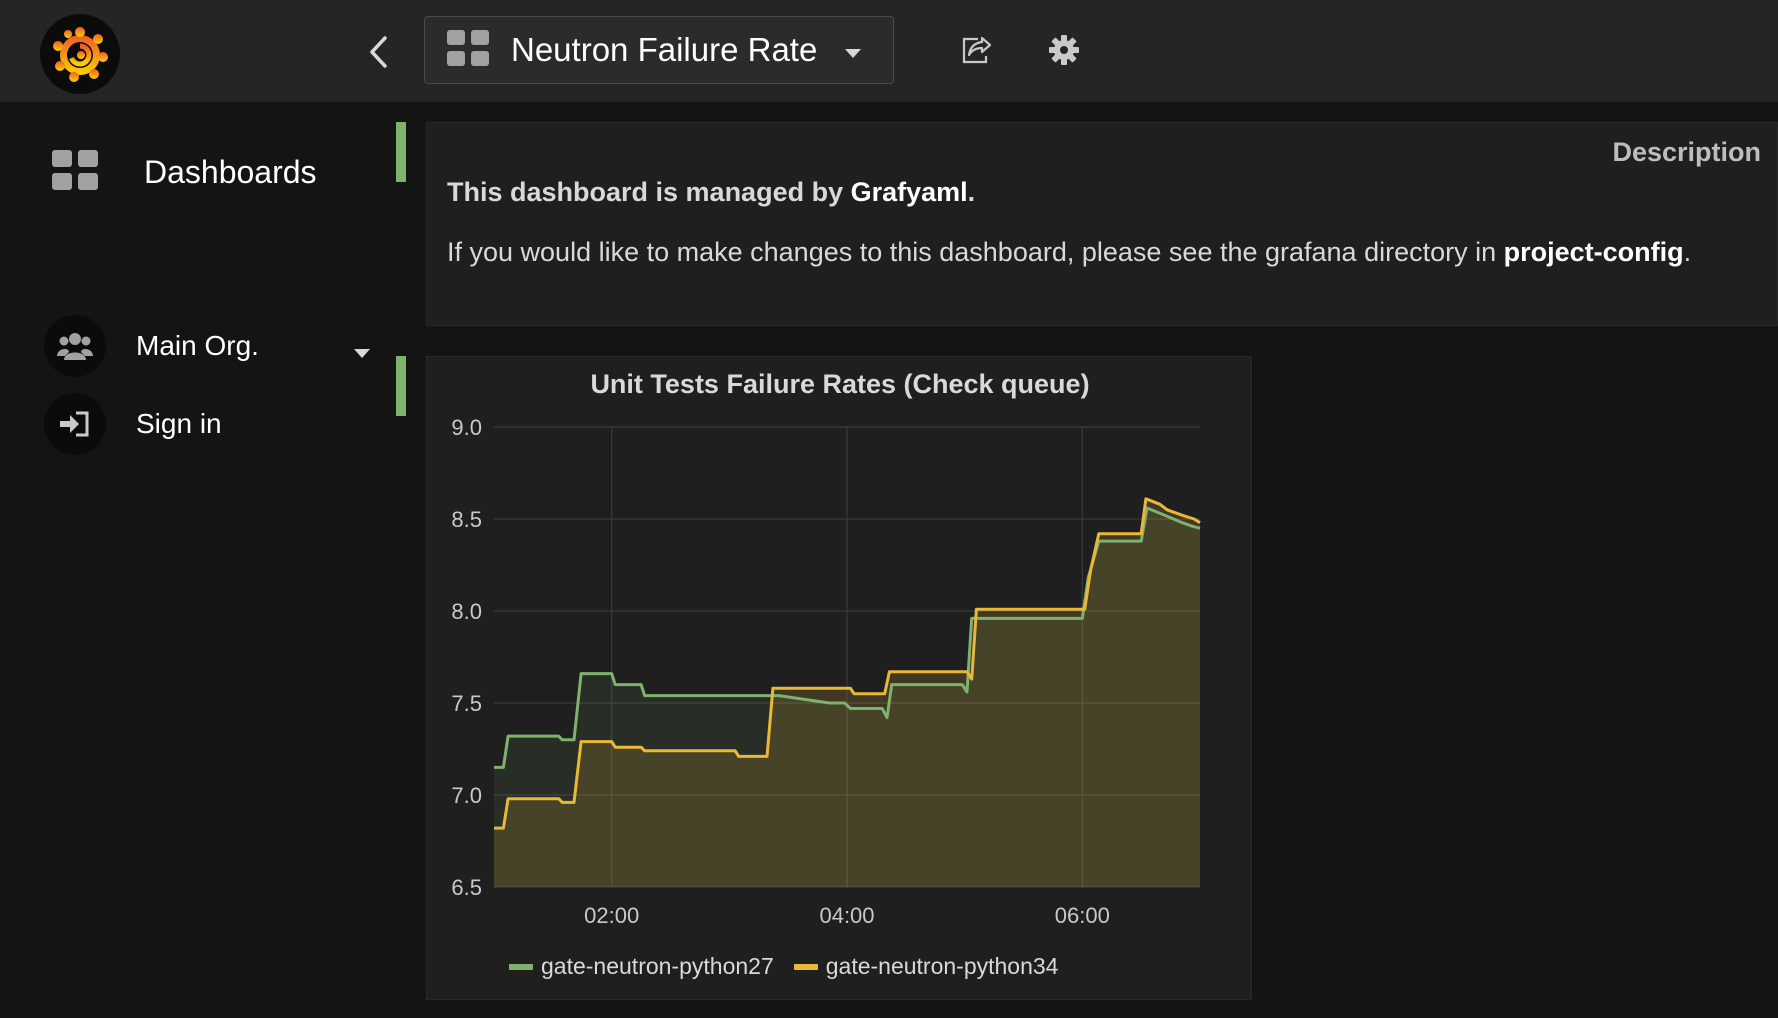  What do you see at coordinates (75, 172) in the screenshot?
I see `dashboards-grid-icon` at bounding box center [75, 172].